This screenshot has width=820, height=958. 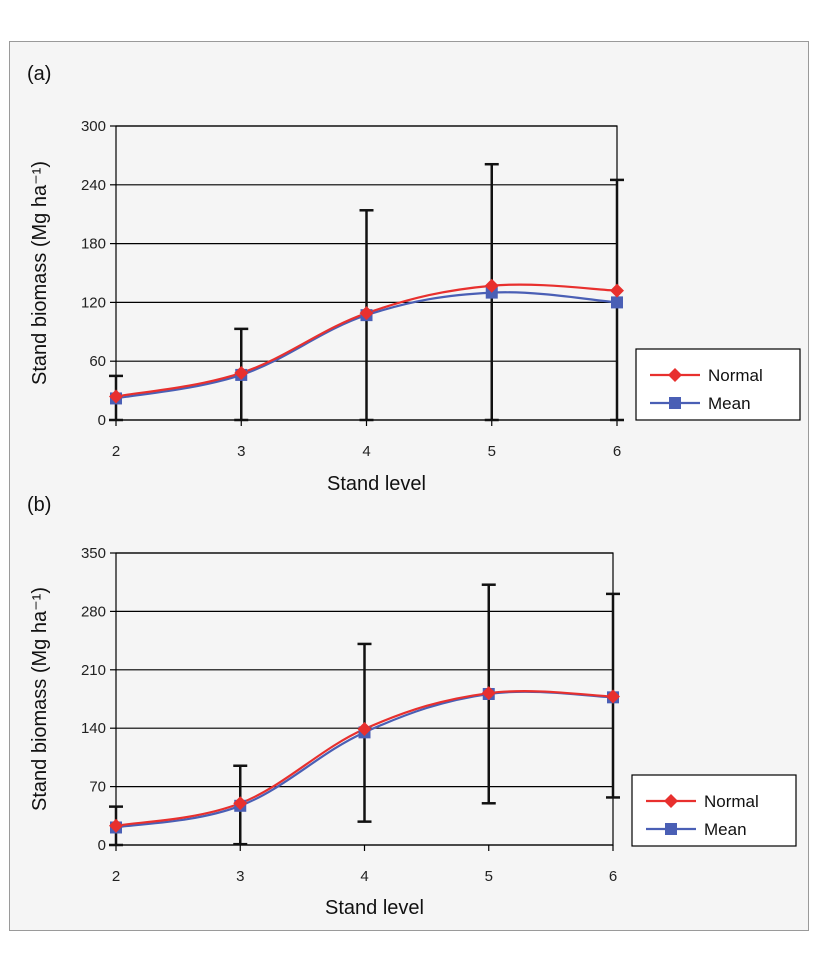 What do you see at coordinates (93, 244) in the screenshot?
I see `y-tick-label: 180` at bounding box center [93, 244].